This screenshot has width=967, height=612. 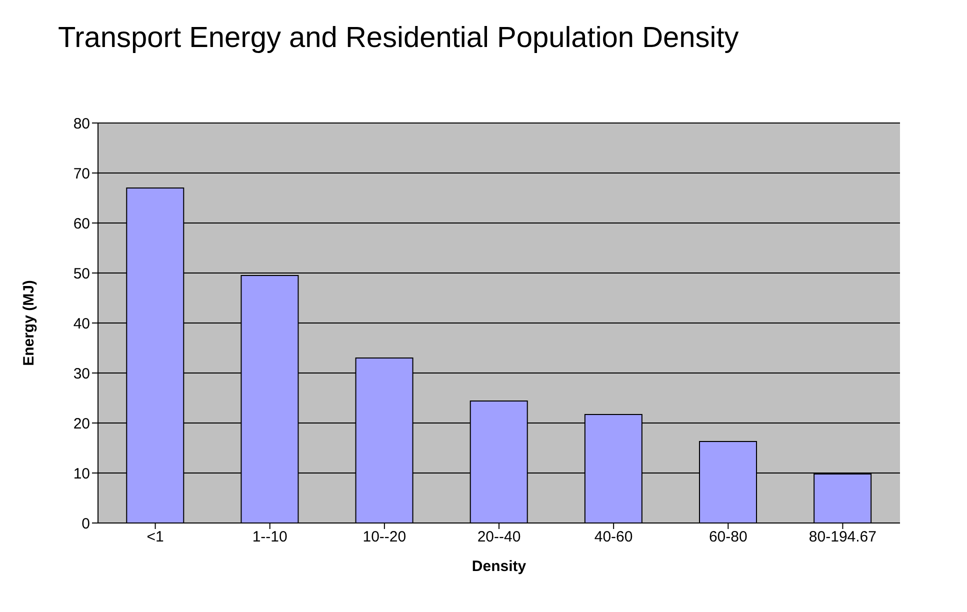 I want to click on y-tick-label: 40, so click(x=81, y=323).